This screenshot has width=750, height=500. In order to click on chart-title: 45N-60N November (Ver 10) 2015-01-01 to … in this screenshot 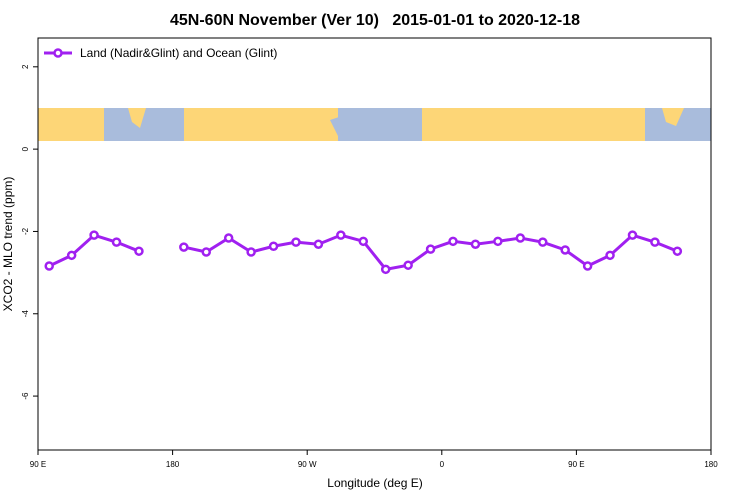, I will do `click(375, 20)`.